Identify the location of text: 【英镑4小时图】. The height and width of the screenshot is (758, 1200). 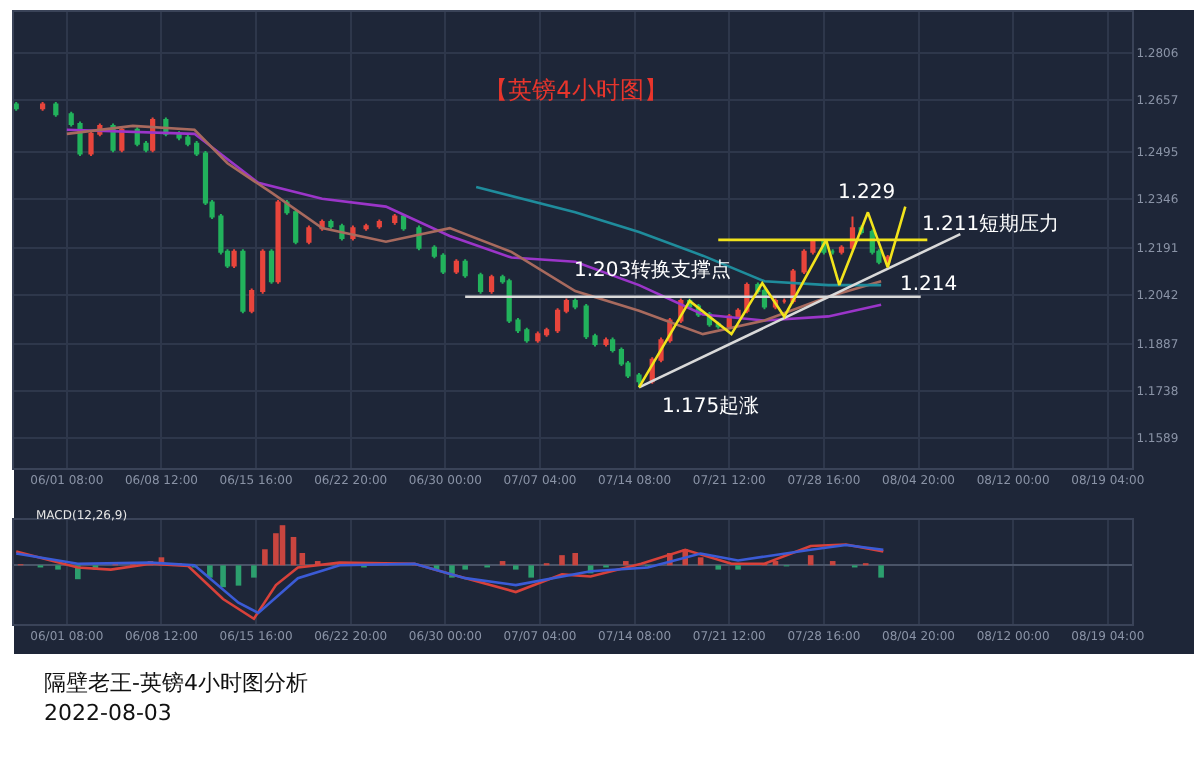
(576, 90).